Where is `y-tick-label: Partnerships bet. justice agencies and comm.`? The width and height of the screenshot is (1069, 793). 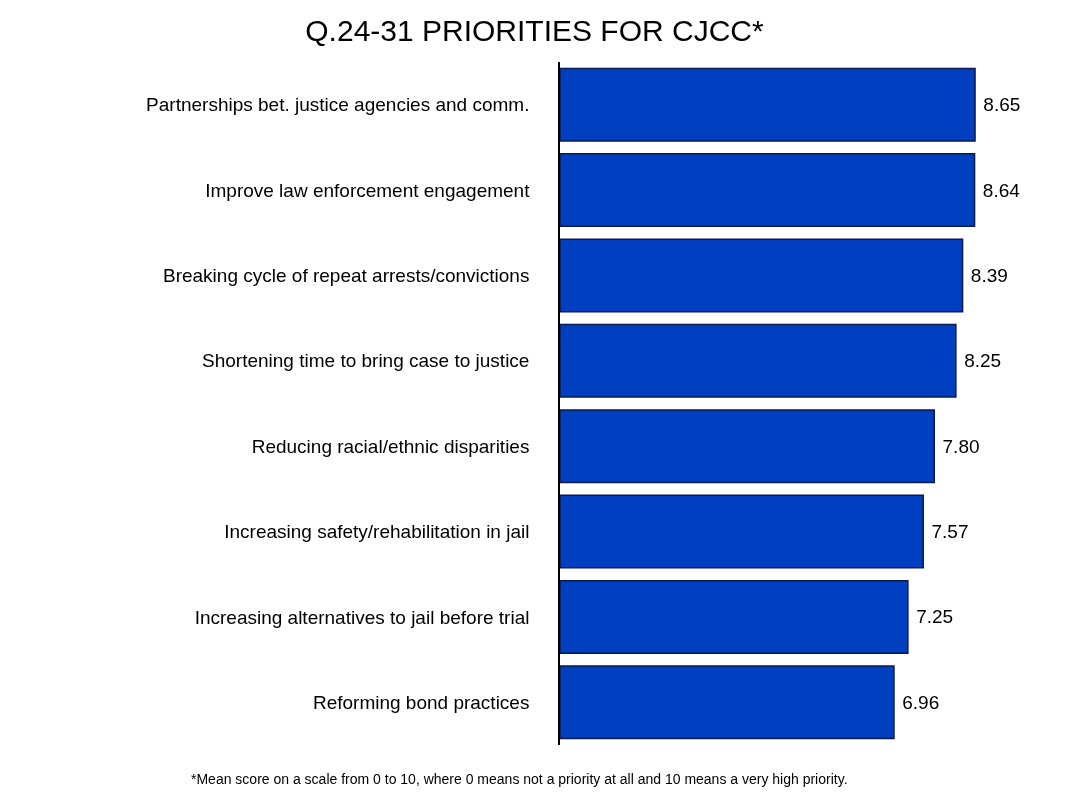
y-tick-label: Partnerships bet. justice agencies and comm. is located at coordinates (338, 105).